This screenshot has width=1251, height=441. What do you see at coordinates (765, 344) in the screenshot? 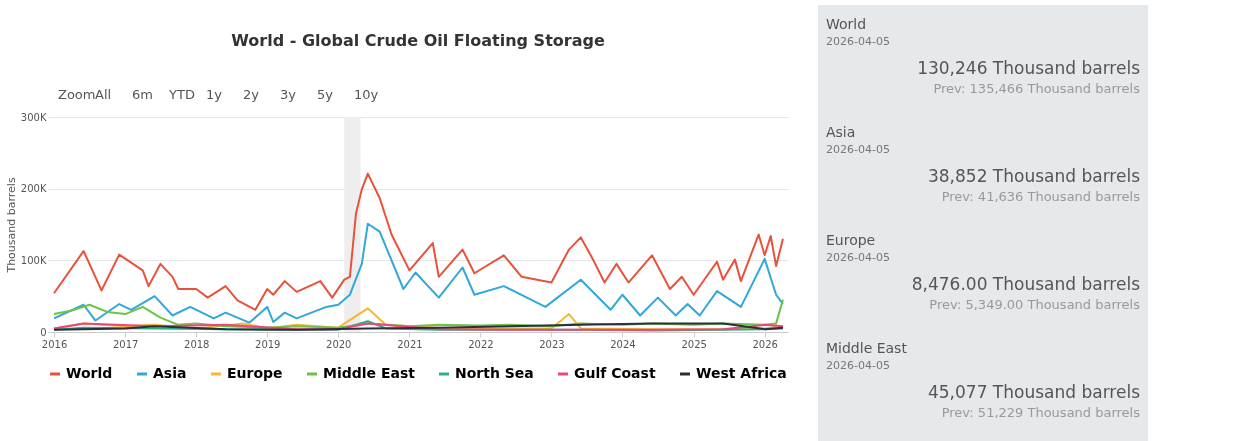
I see `x-tick-label: 2026` at bounding box center [765, 344].